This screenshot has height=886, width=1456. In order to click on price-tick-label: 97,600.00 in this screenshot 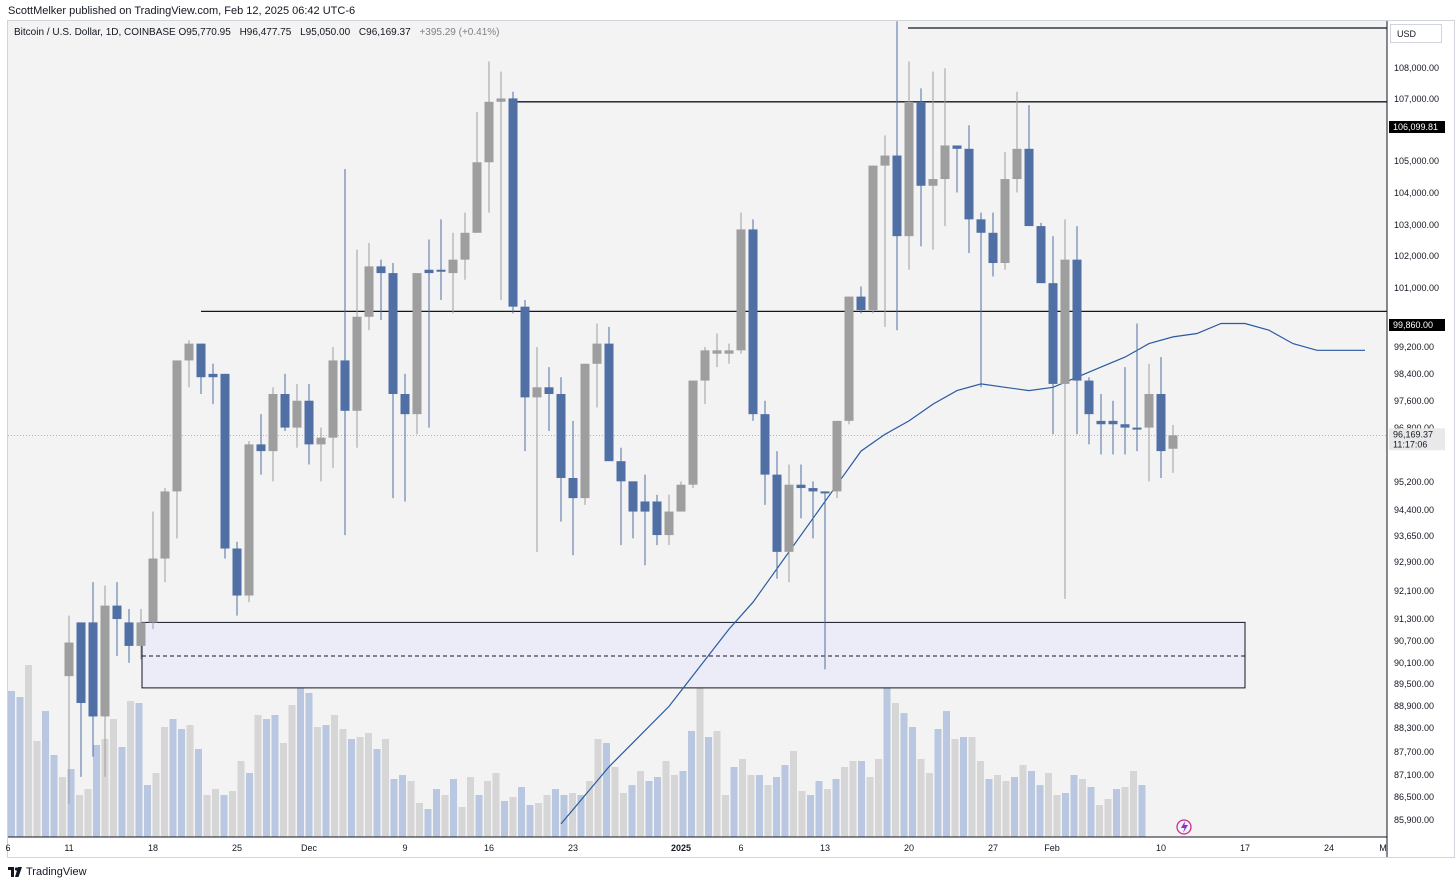, I will do `click(1414, 401)`.